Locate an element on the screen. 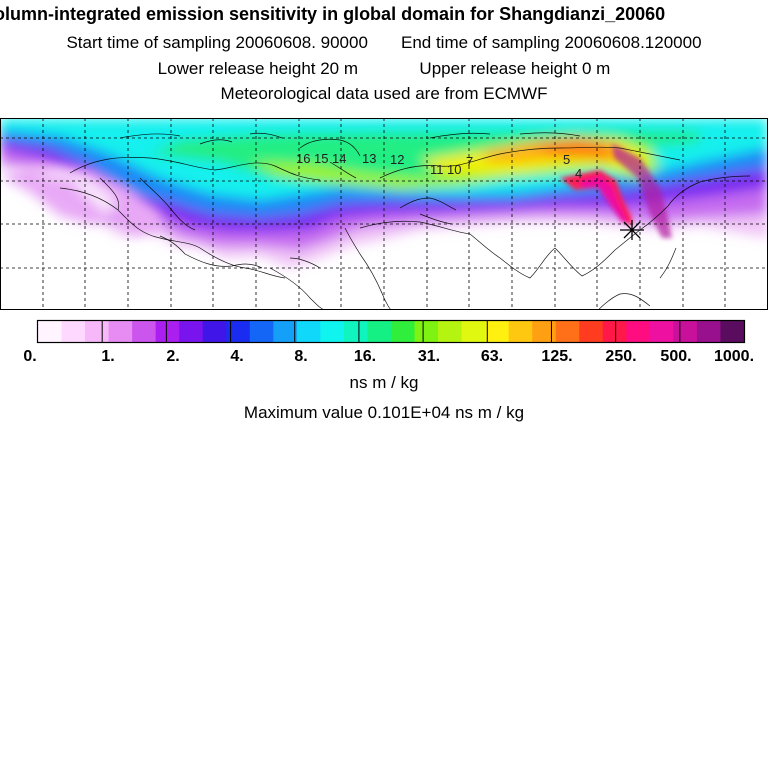  lower-release-label: Lower release height 20 m is located at coordinates (258, 68).